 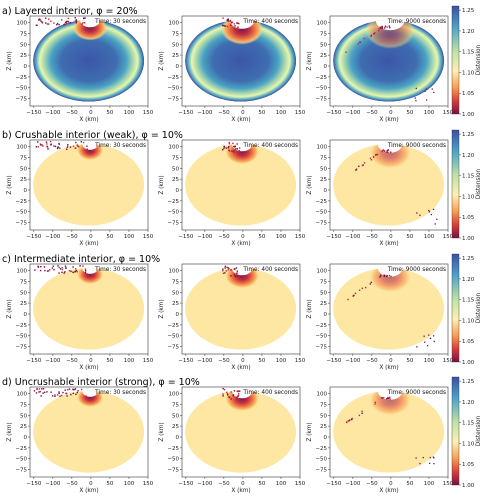 I want to click on impact-crater, so click(x=90, y=393).